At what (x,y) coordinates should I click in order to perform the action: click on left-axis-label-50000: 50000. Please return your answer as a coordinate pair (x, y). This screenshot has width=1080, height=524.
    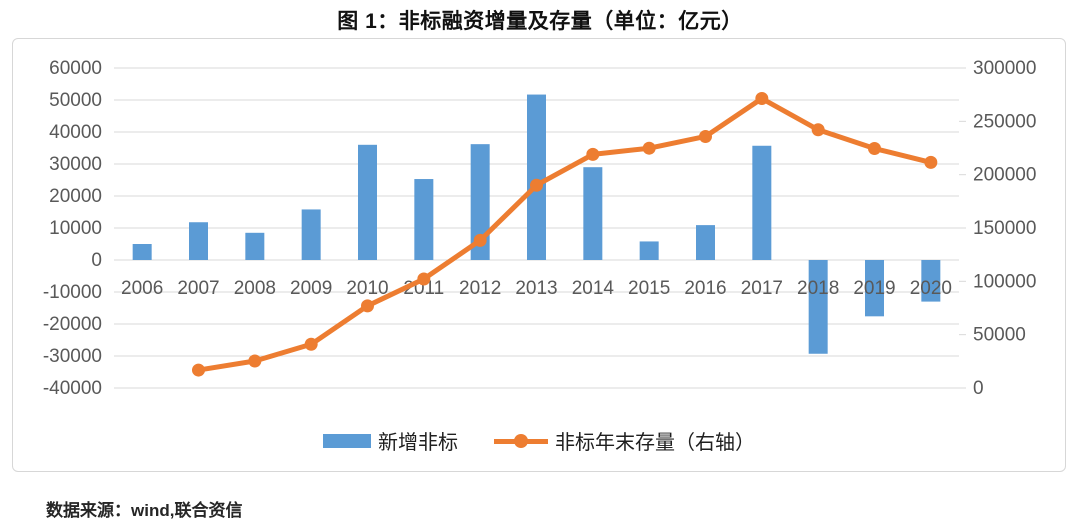
    Looking at the image, I should click on (75, 100).